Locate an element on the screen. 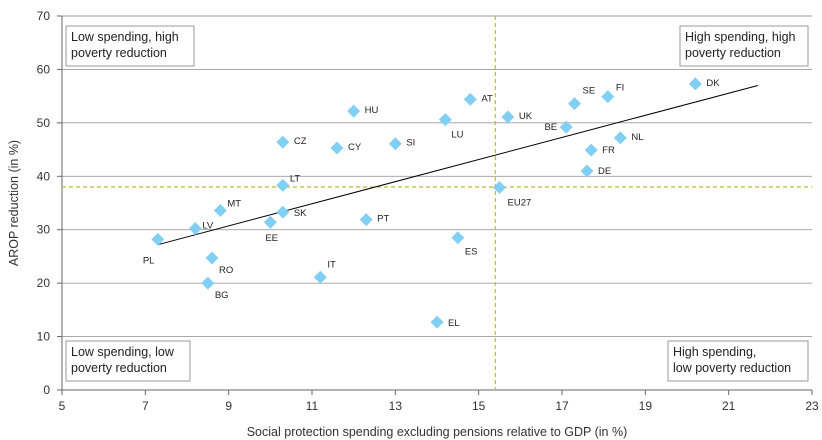 The width and height of the screenshot is (822, 440). data-label-at: AT is located at coordinates (487, 98).